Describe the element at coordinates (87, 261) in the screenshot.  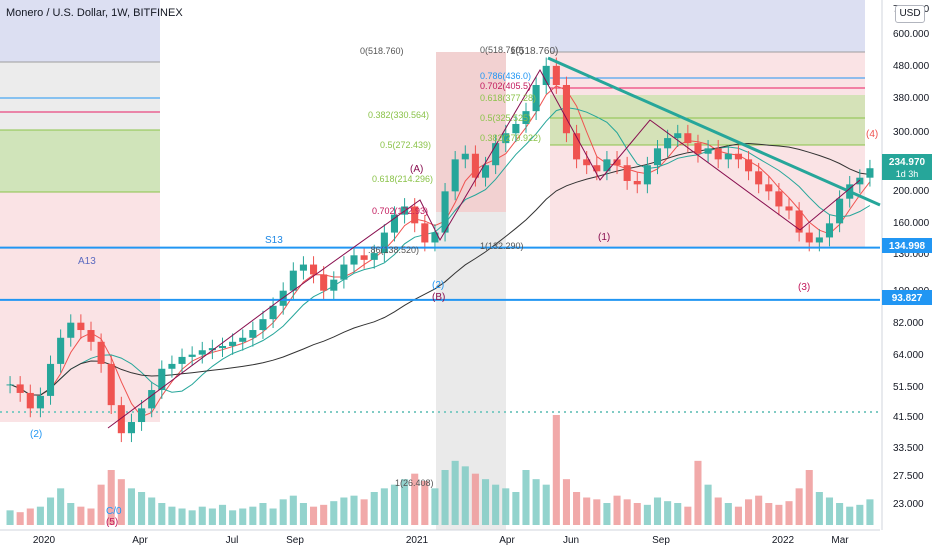
I see `wave-label: A13` at that location.